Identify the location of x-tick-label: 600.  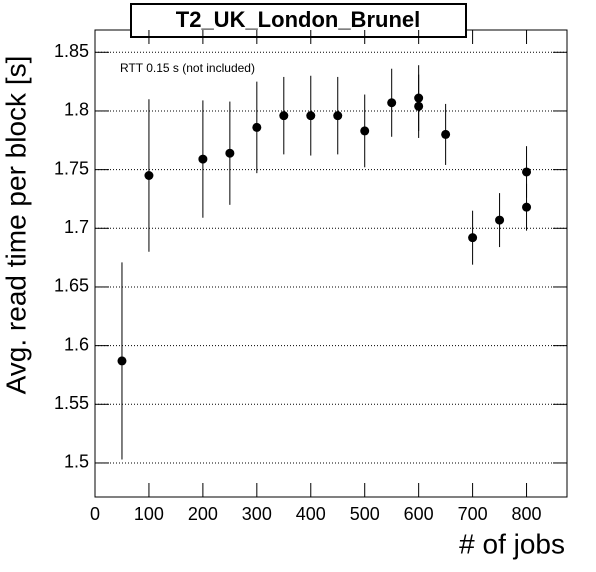
(419, 514).